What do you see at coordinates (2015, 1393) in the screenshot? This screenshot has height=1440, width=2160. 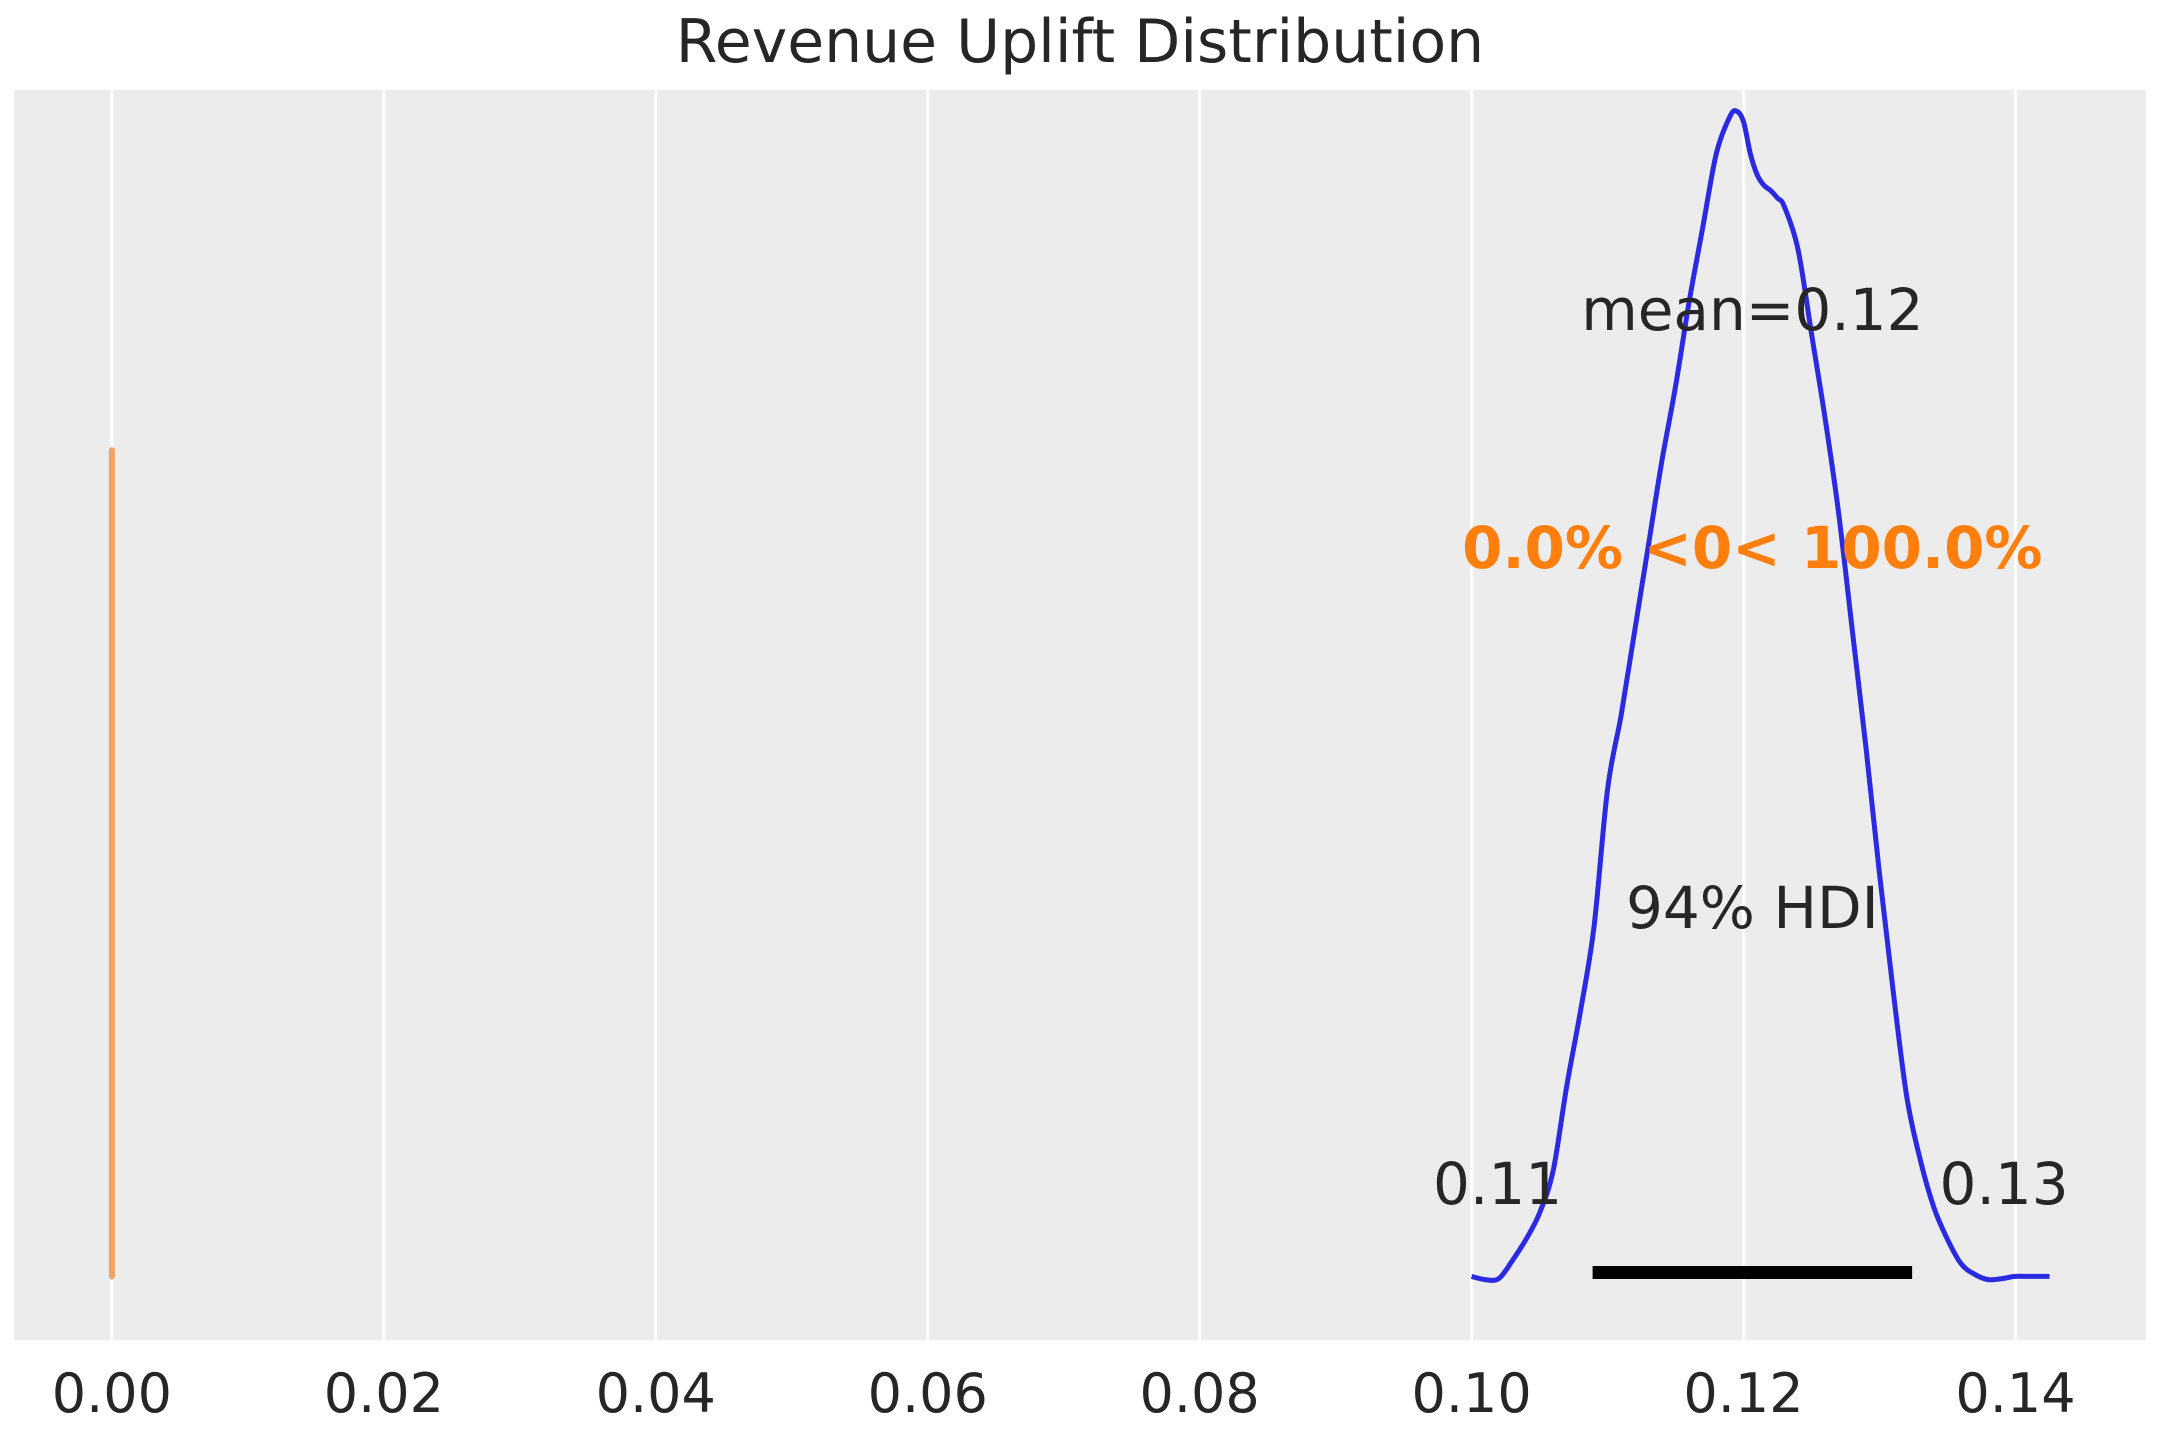 I see `x-tick-label: 0.14` at bounding box center [2015, 1393].